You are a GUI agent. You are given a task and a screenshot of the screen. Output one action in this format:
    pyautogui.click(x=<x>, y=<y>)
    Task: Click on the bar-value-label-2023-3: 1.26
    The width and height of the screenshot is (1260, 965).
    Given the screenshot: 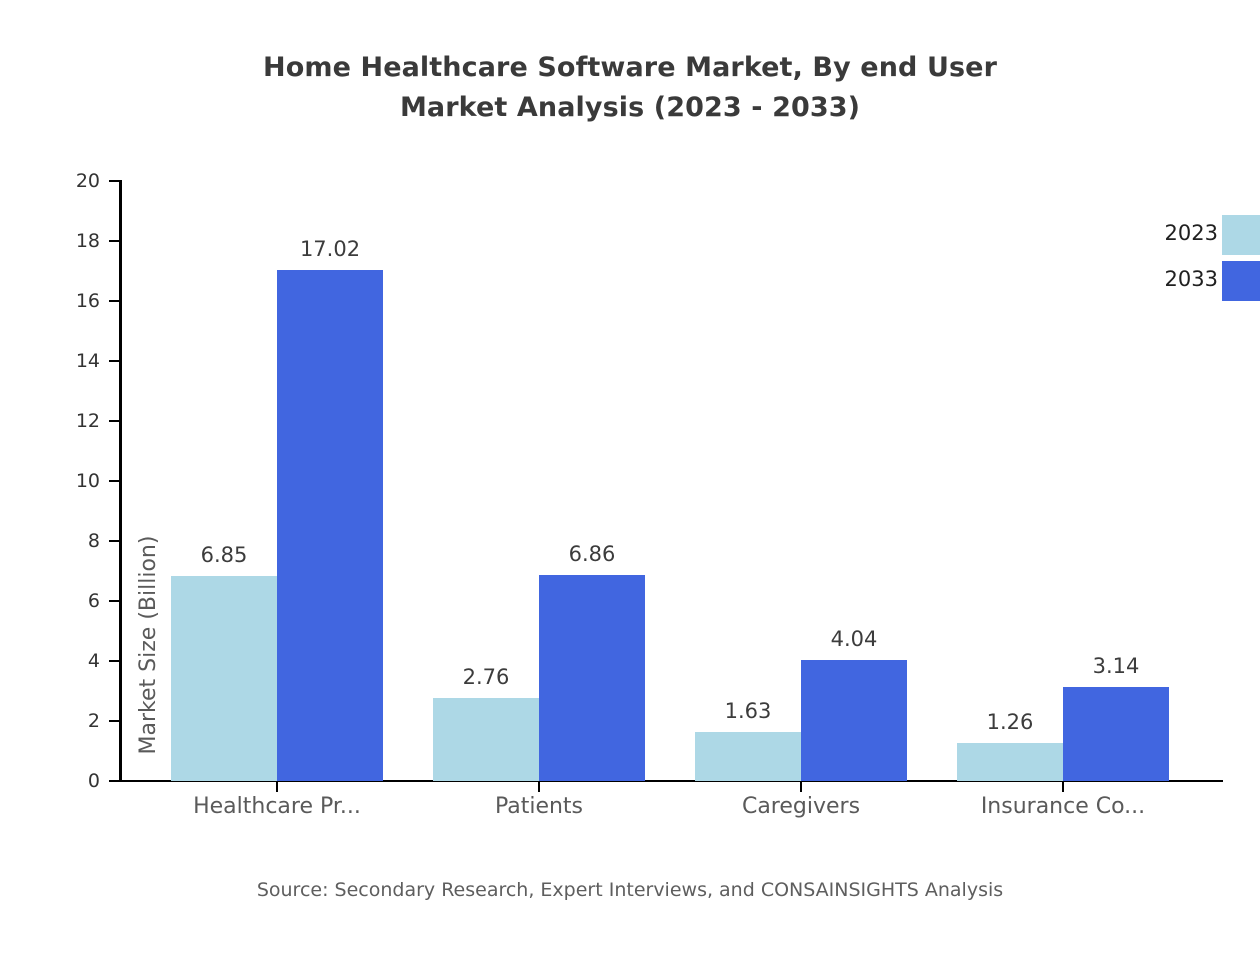 What is the action you would take?
    pyautogui.click(x=1010, y=722)
    